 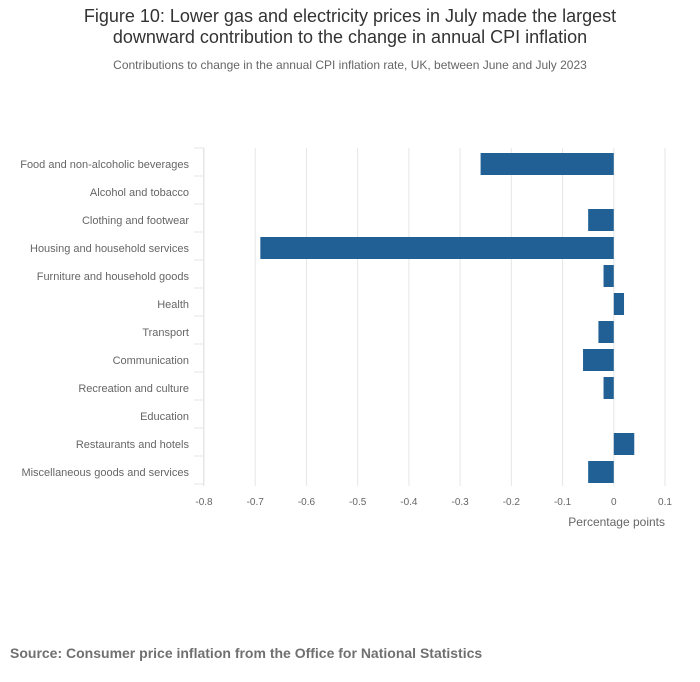 I want to click on category-label: Housing and household services, so click(x=109, y=249).